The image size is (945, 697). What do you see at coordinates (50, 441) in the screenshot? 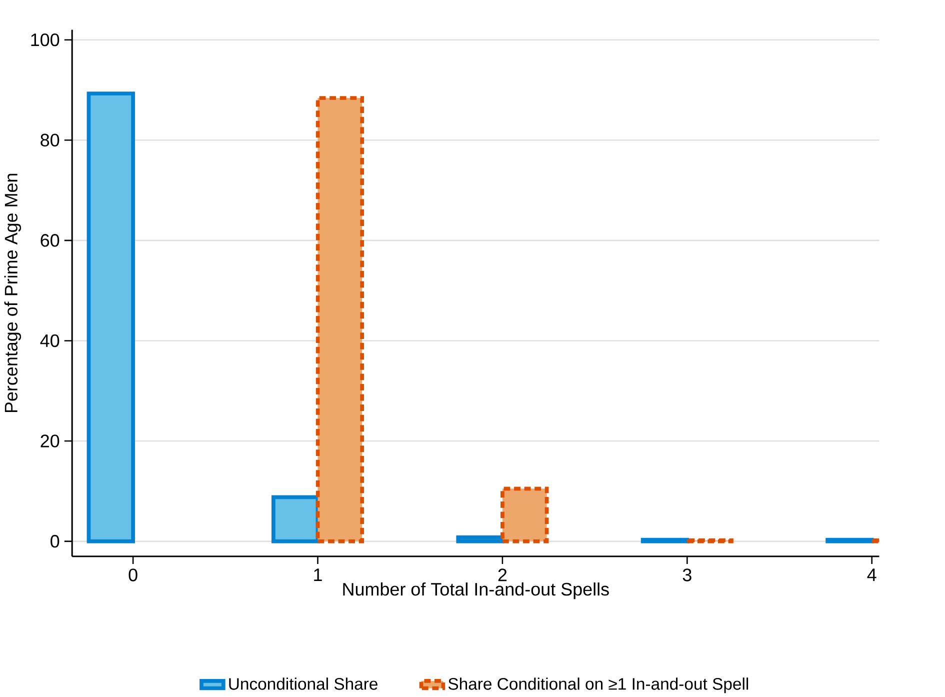
I see `y-tick-label: 20` at bounding box center [50, 441].